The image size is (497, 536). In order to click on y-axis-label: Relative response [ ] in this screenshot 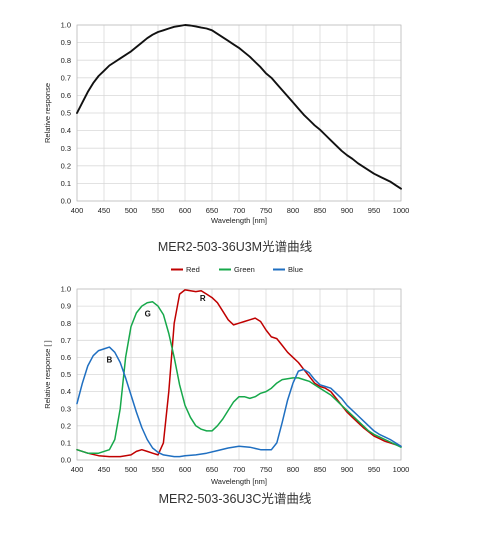, I will do `click(47, 374)`.